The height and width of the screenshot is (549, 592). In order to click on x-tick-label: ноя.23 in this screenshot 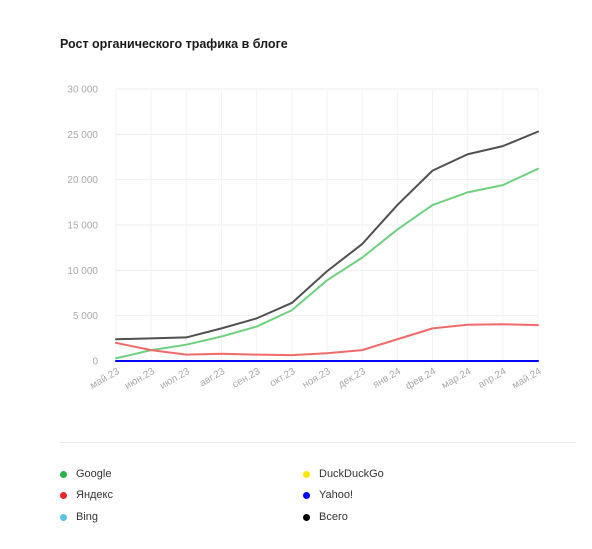, I will do `click(317, 378)`.